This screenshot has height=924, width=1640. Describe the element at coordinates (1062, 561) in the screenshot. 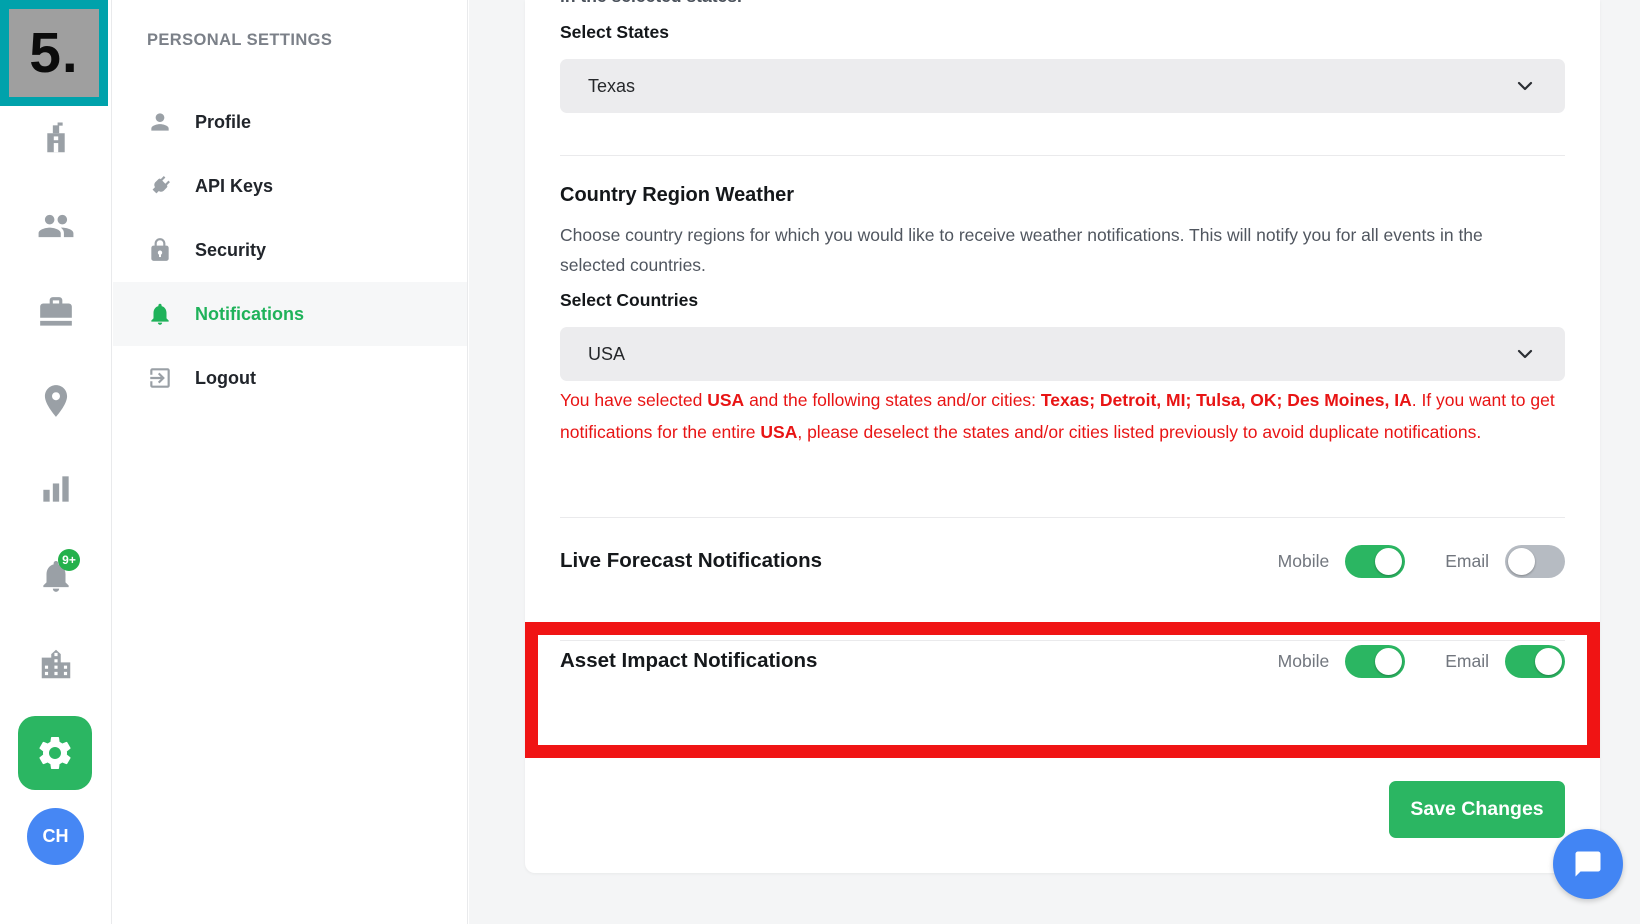

I see `live-forecast-row: Live Forecast Notifications Mobile Email` at that location.